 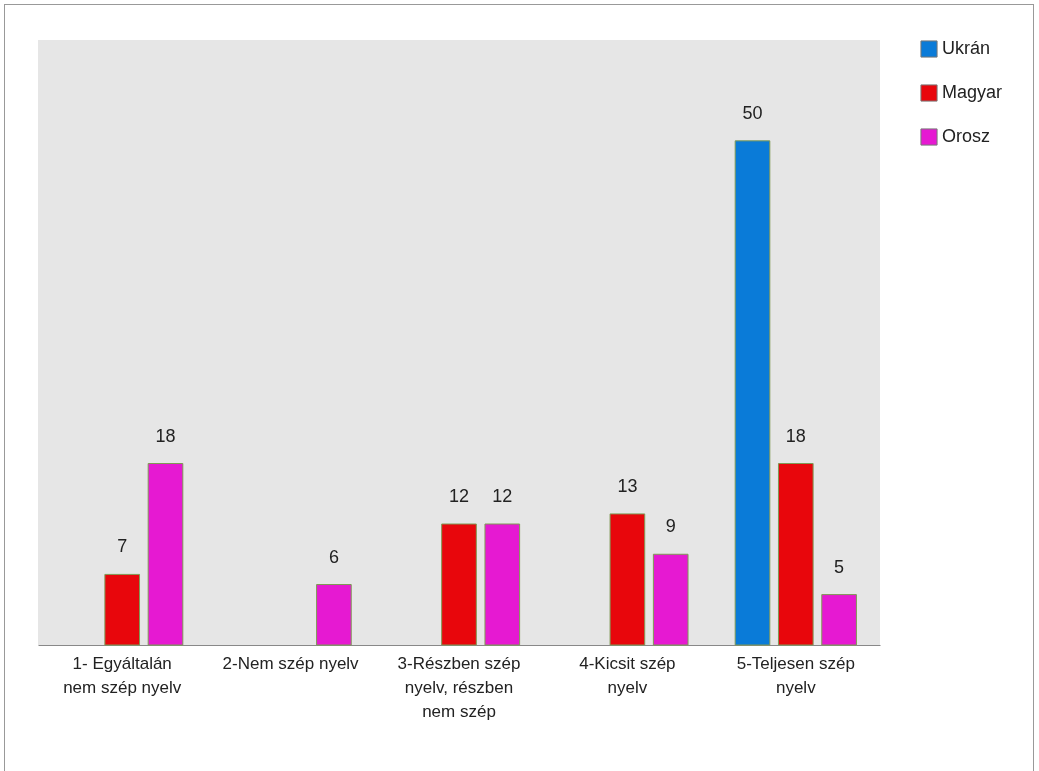 I want to click on x-tick-label: 3-Részben szép nyelv, részben nem szép, so click(x=459, y=687).